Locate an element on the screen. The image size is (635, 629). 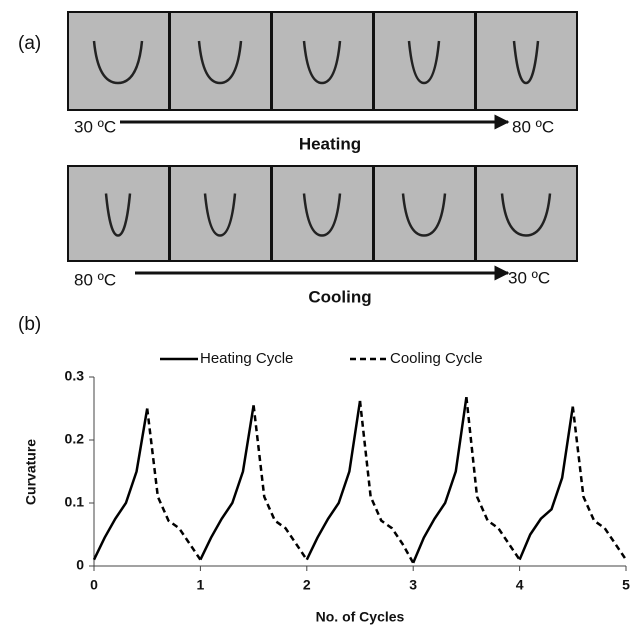
x-tick-label: 5 is located at coordinates (626, 585).